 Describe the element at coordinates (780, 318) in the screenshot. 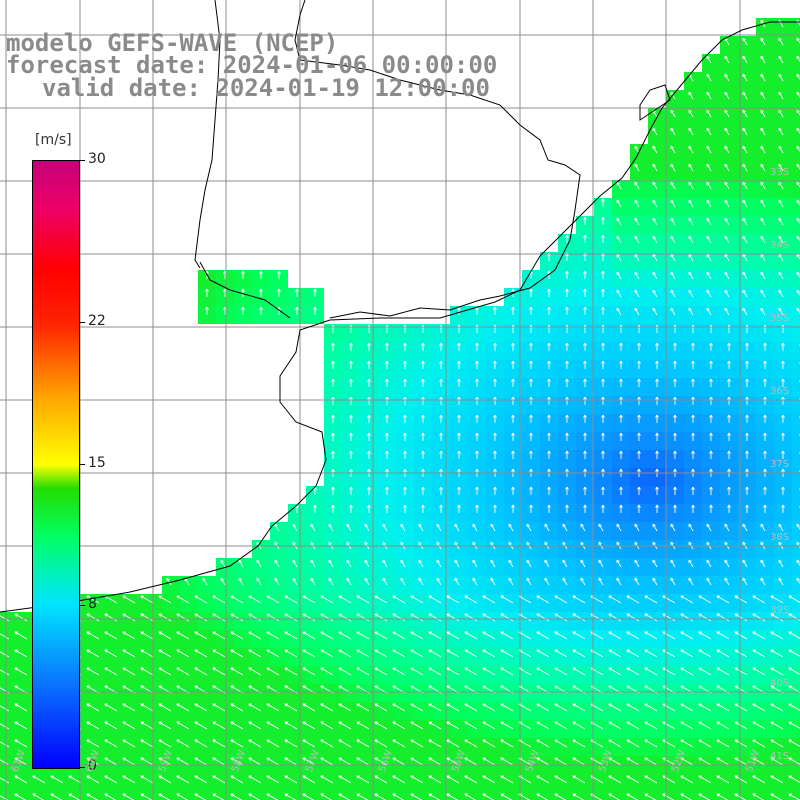

I see `latitude-label: 35S` at that location.